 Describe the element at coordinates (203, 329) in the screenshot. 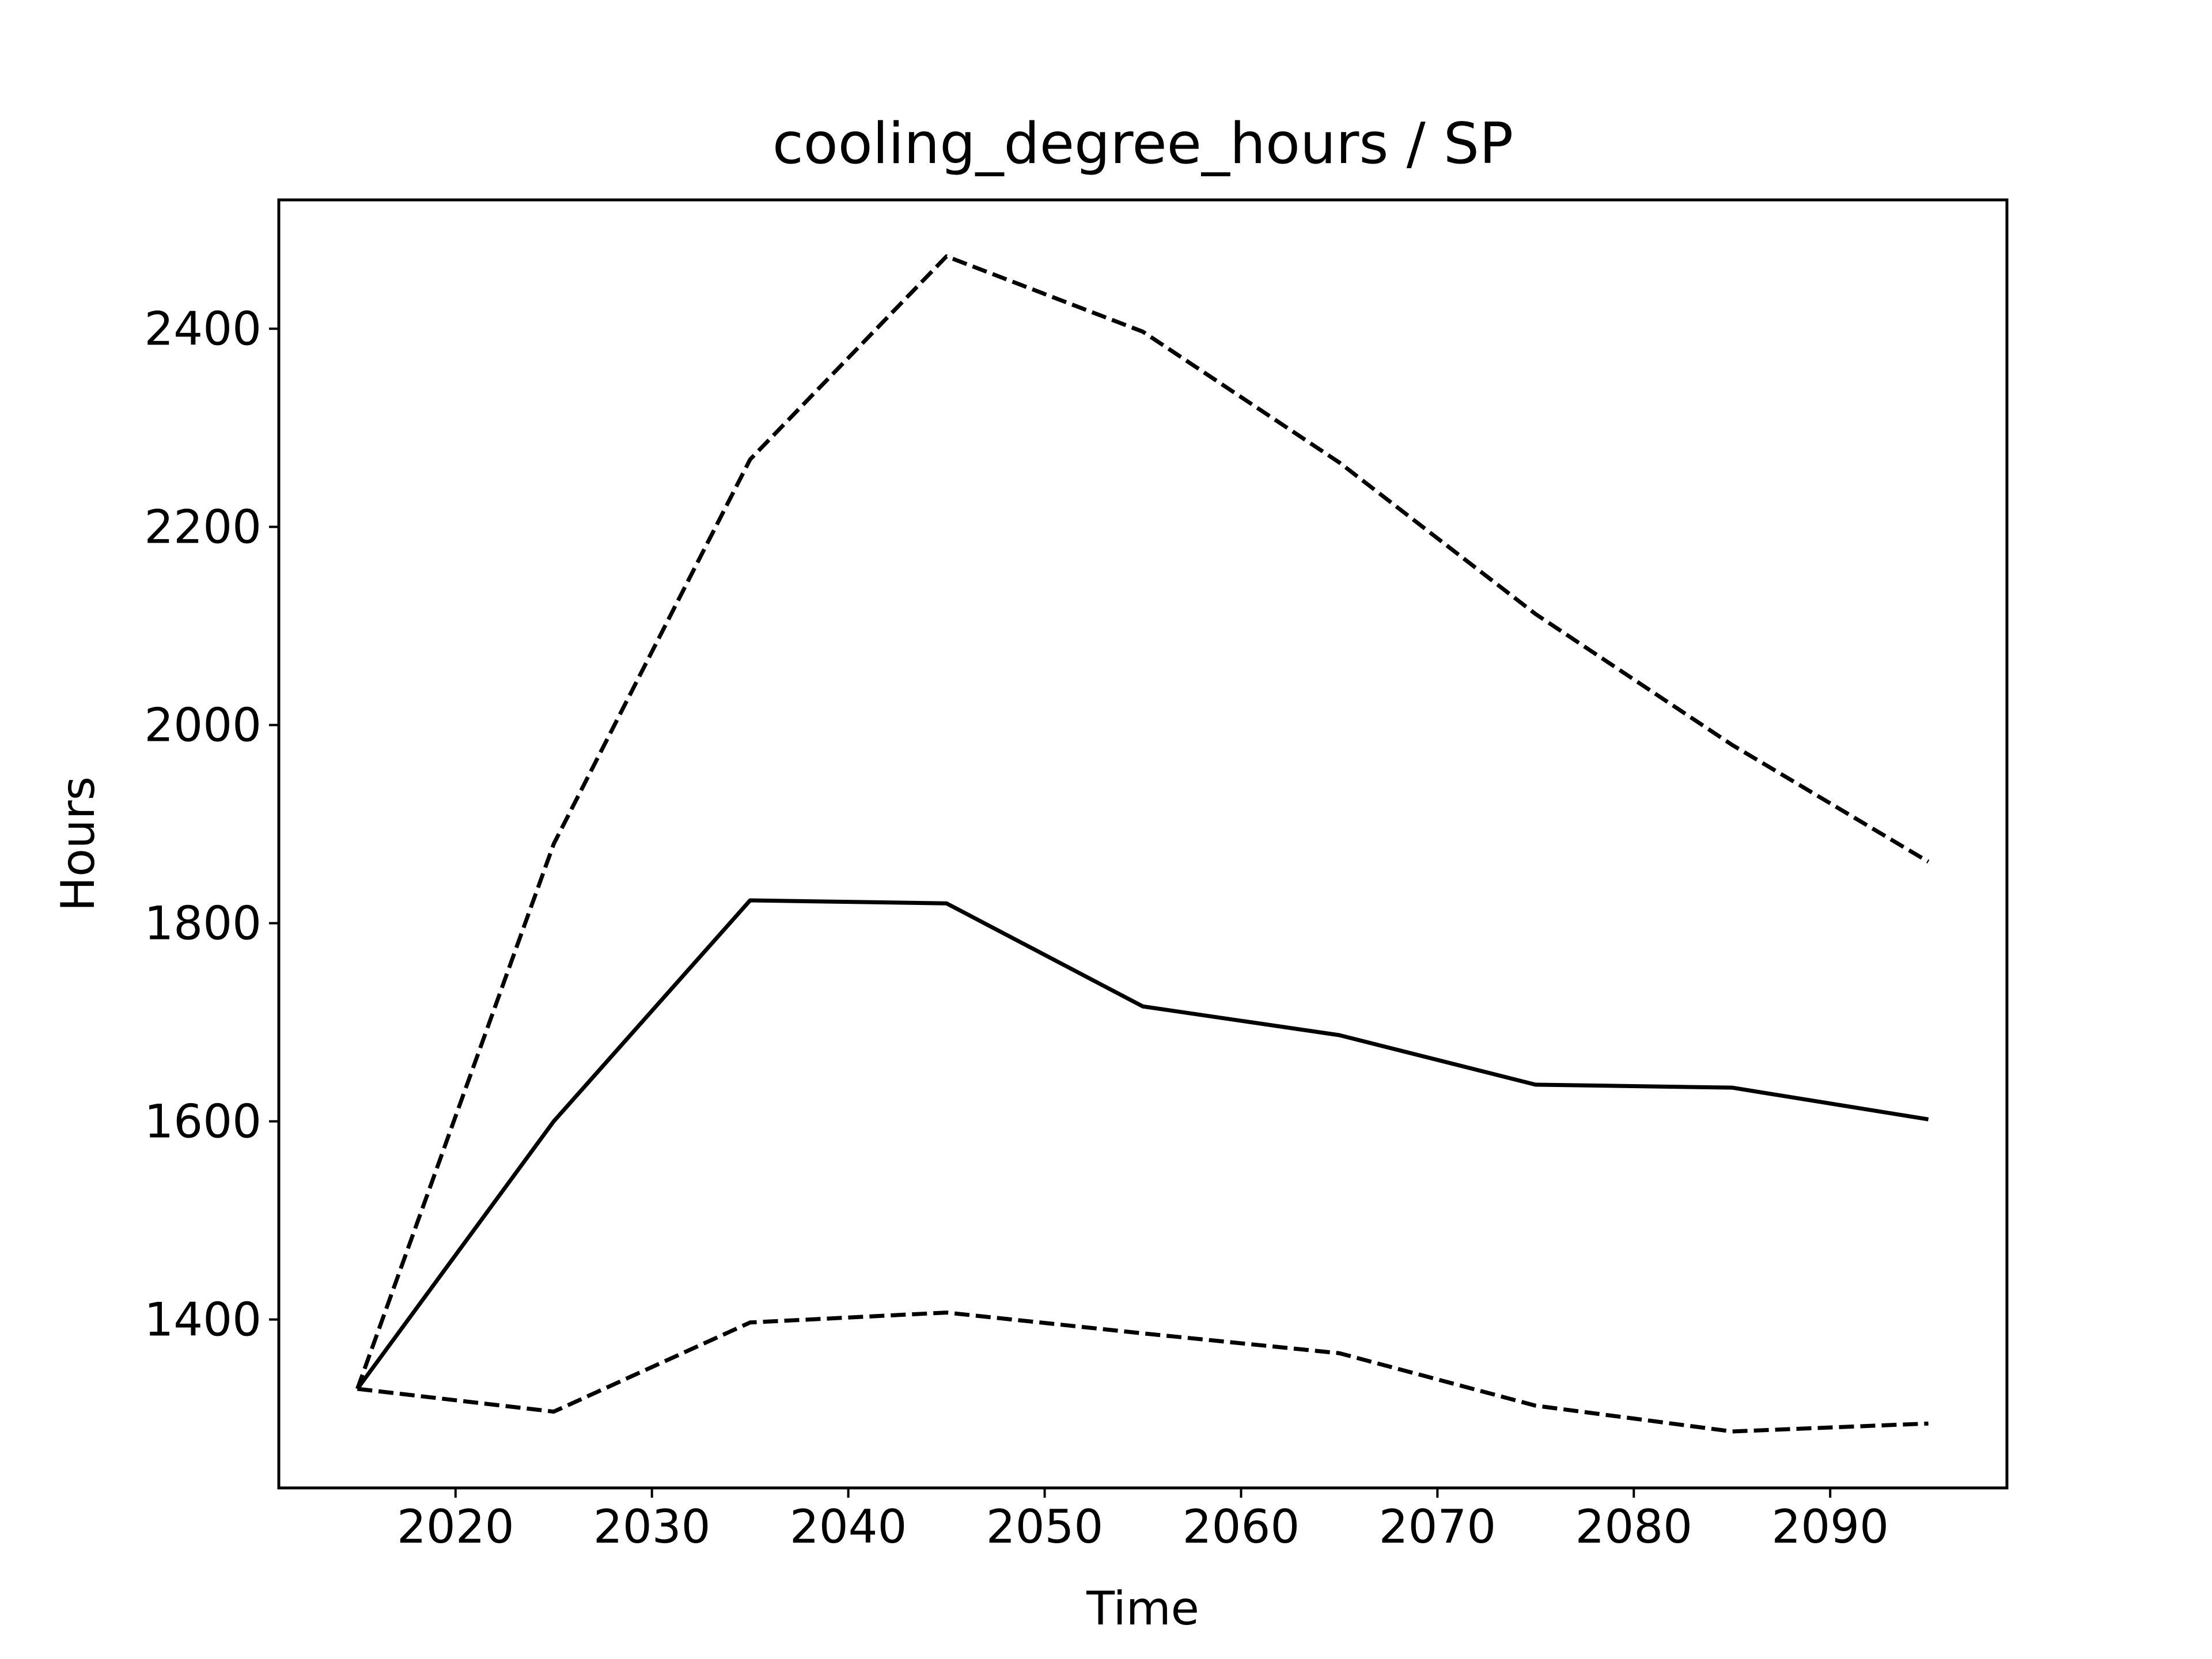

I see `y-tick-label: 2400` at that location.